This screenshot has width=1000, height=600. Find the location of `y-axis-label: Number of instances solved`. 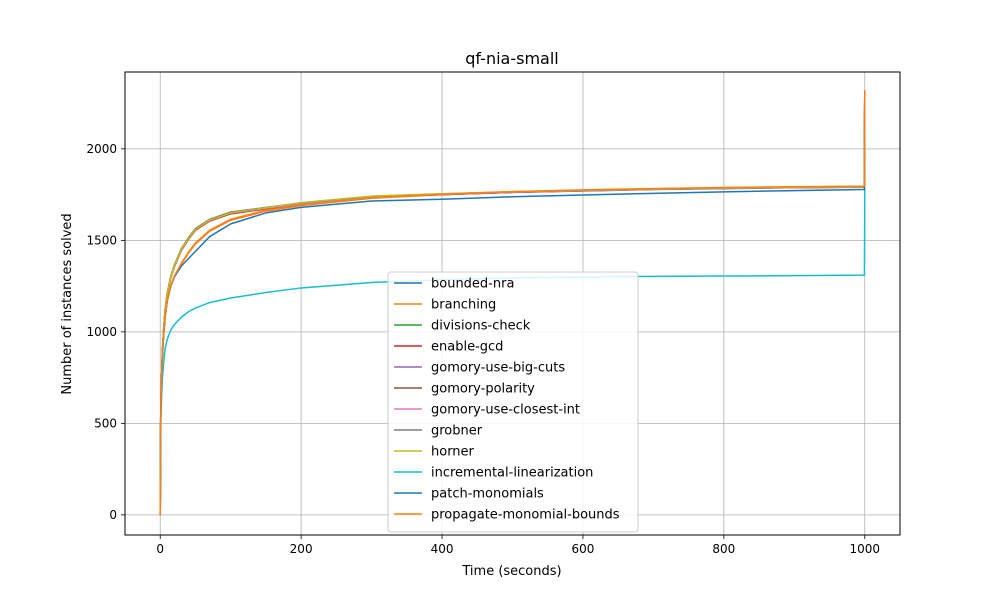

y-axis-label: Number of instances solved is located at coordinates (67, 303).